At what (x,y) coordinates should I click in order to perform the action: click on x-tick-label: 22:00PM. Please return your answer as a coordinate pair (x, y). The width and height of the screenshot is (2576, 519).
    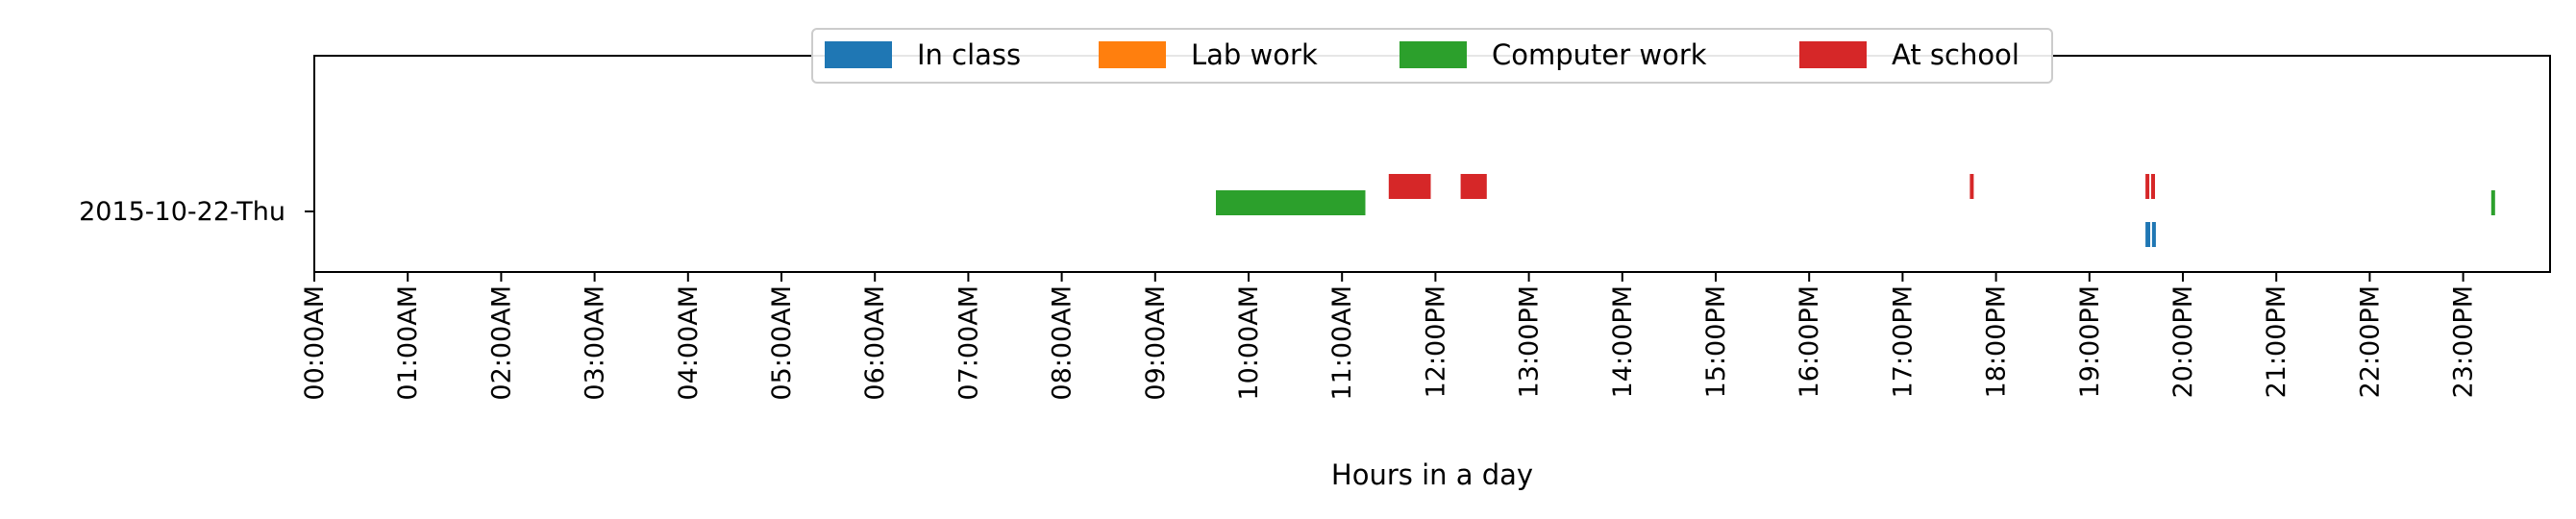
    Looking at the image, I should click on (2370, 341).